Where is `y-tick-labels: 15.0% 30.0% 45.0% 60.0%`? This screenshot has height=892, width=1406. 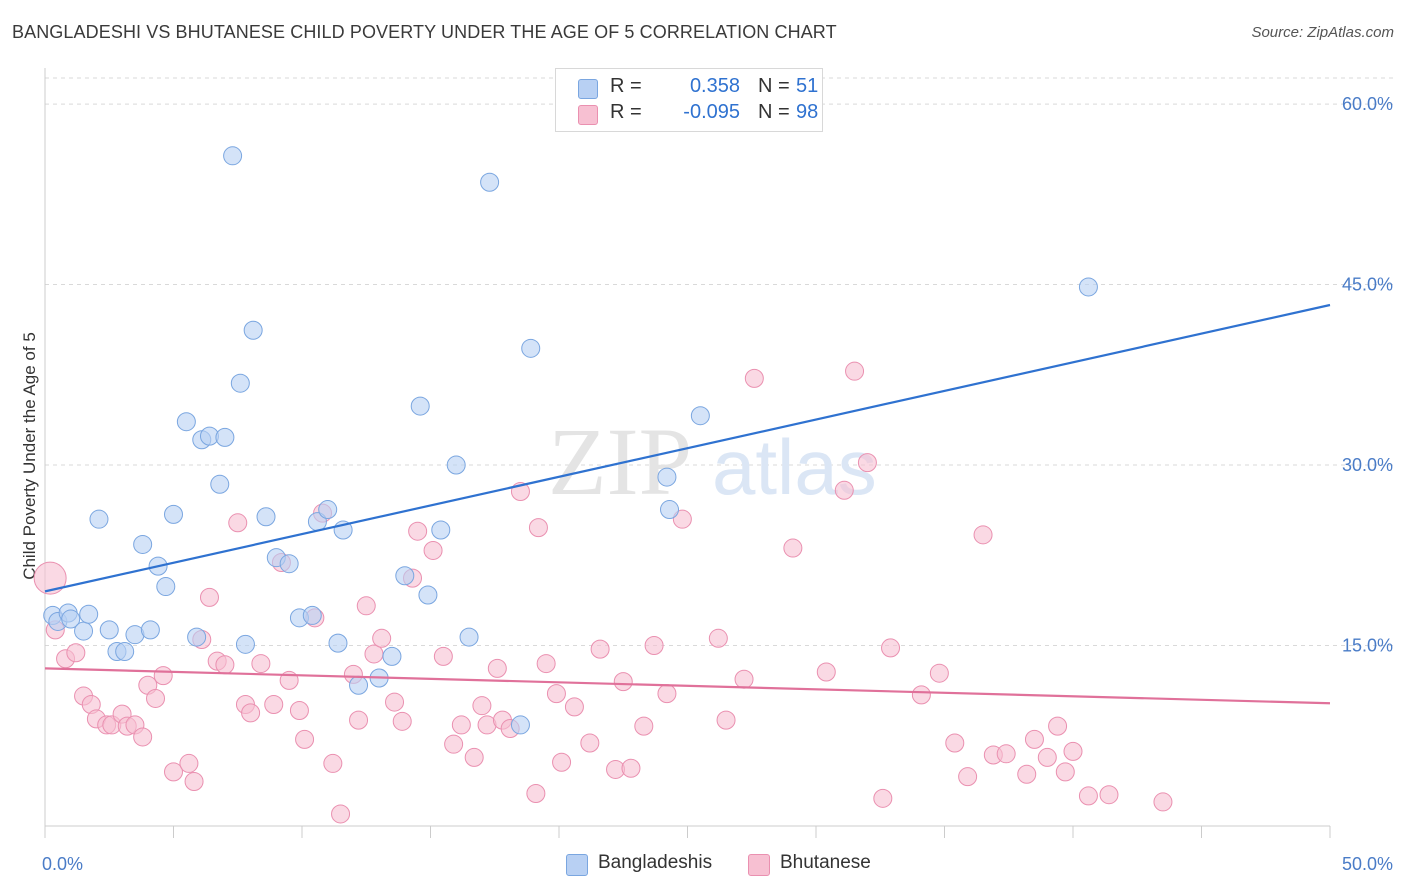
y-tick-labels: 15.0% 30.0% 45.0% 60.0% is located at coordinates (1367, 374).